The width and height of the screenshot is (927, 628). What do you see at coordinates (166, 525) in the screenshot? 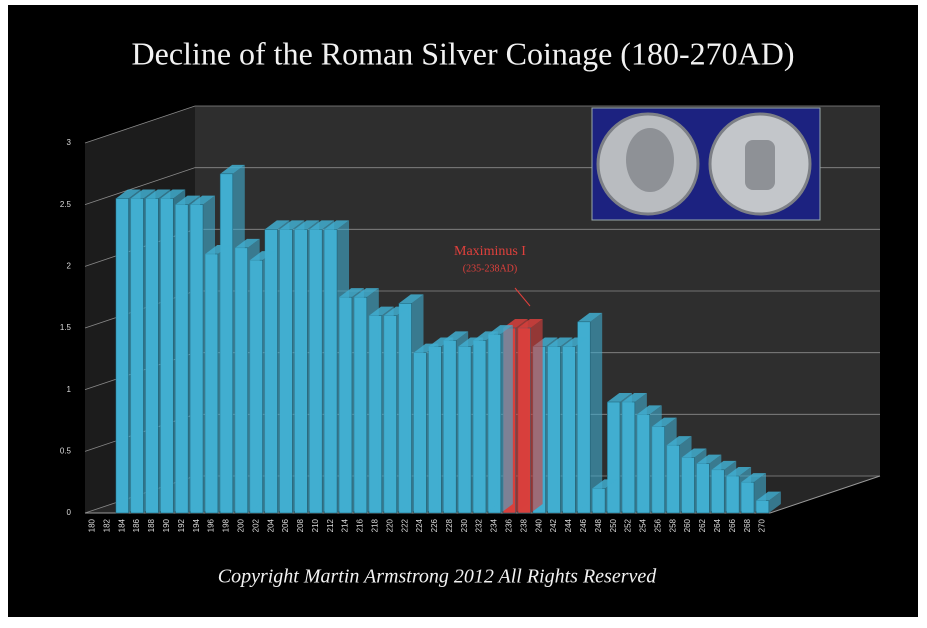
I see `x-tick-label: 190` at bounding box center [166, 525].